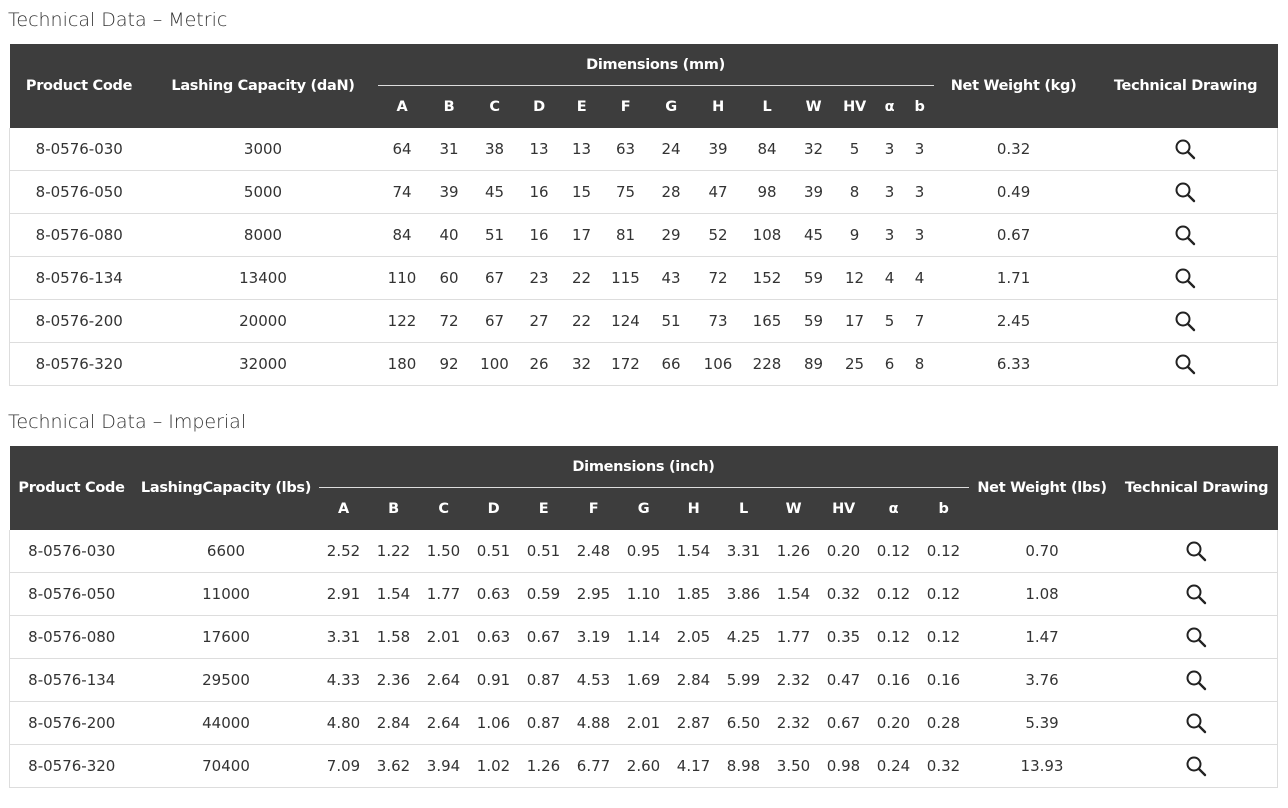 This screenshot has width=1288, height=808. Describe the element at coordinates (893, 509) in the screenshot. I see `dim-label: α` at that location.